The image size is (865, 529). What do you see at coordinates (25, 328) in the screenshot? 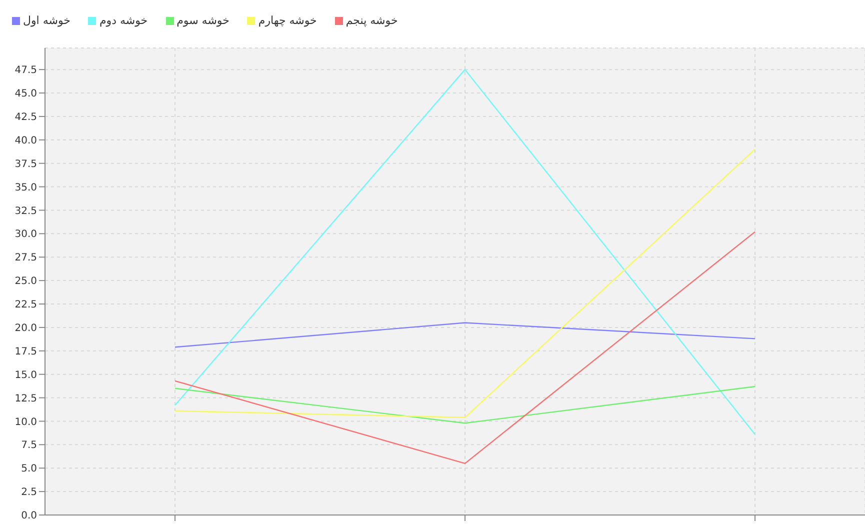
I see `y-tick-label: 20.0` at bounding box center [25, 328].